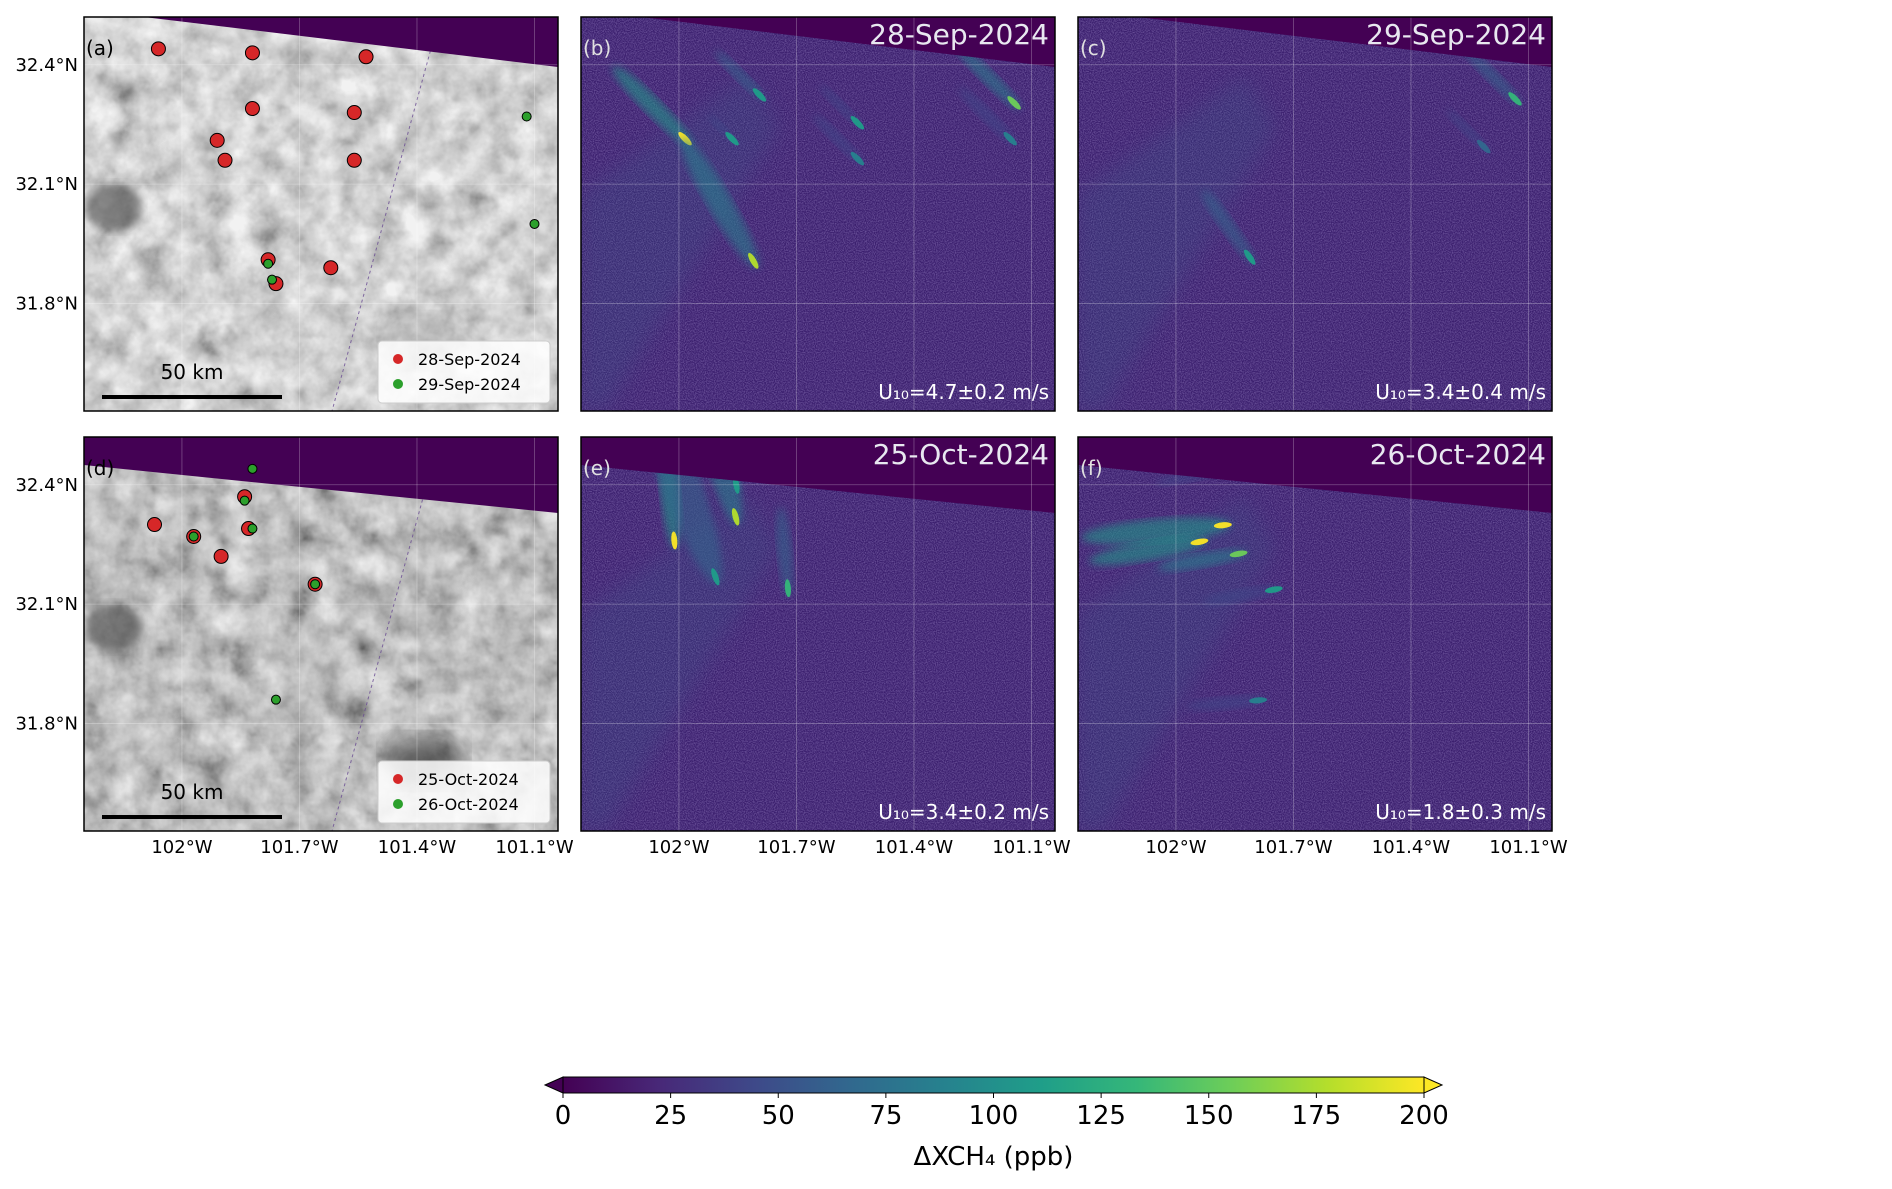 Image resolution: width=1892 pixels, height=1189 pixels. What do you see at coordinates (993, 1085) in the screenshot?
I see `colorbar-gradient` at bounding box center [993, 1085].